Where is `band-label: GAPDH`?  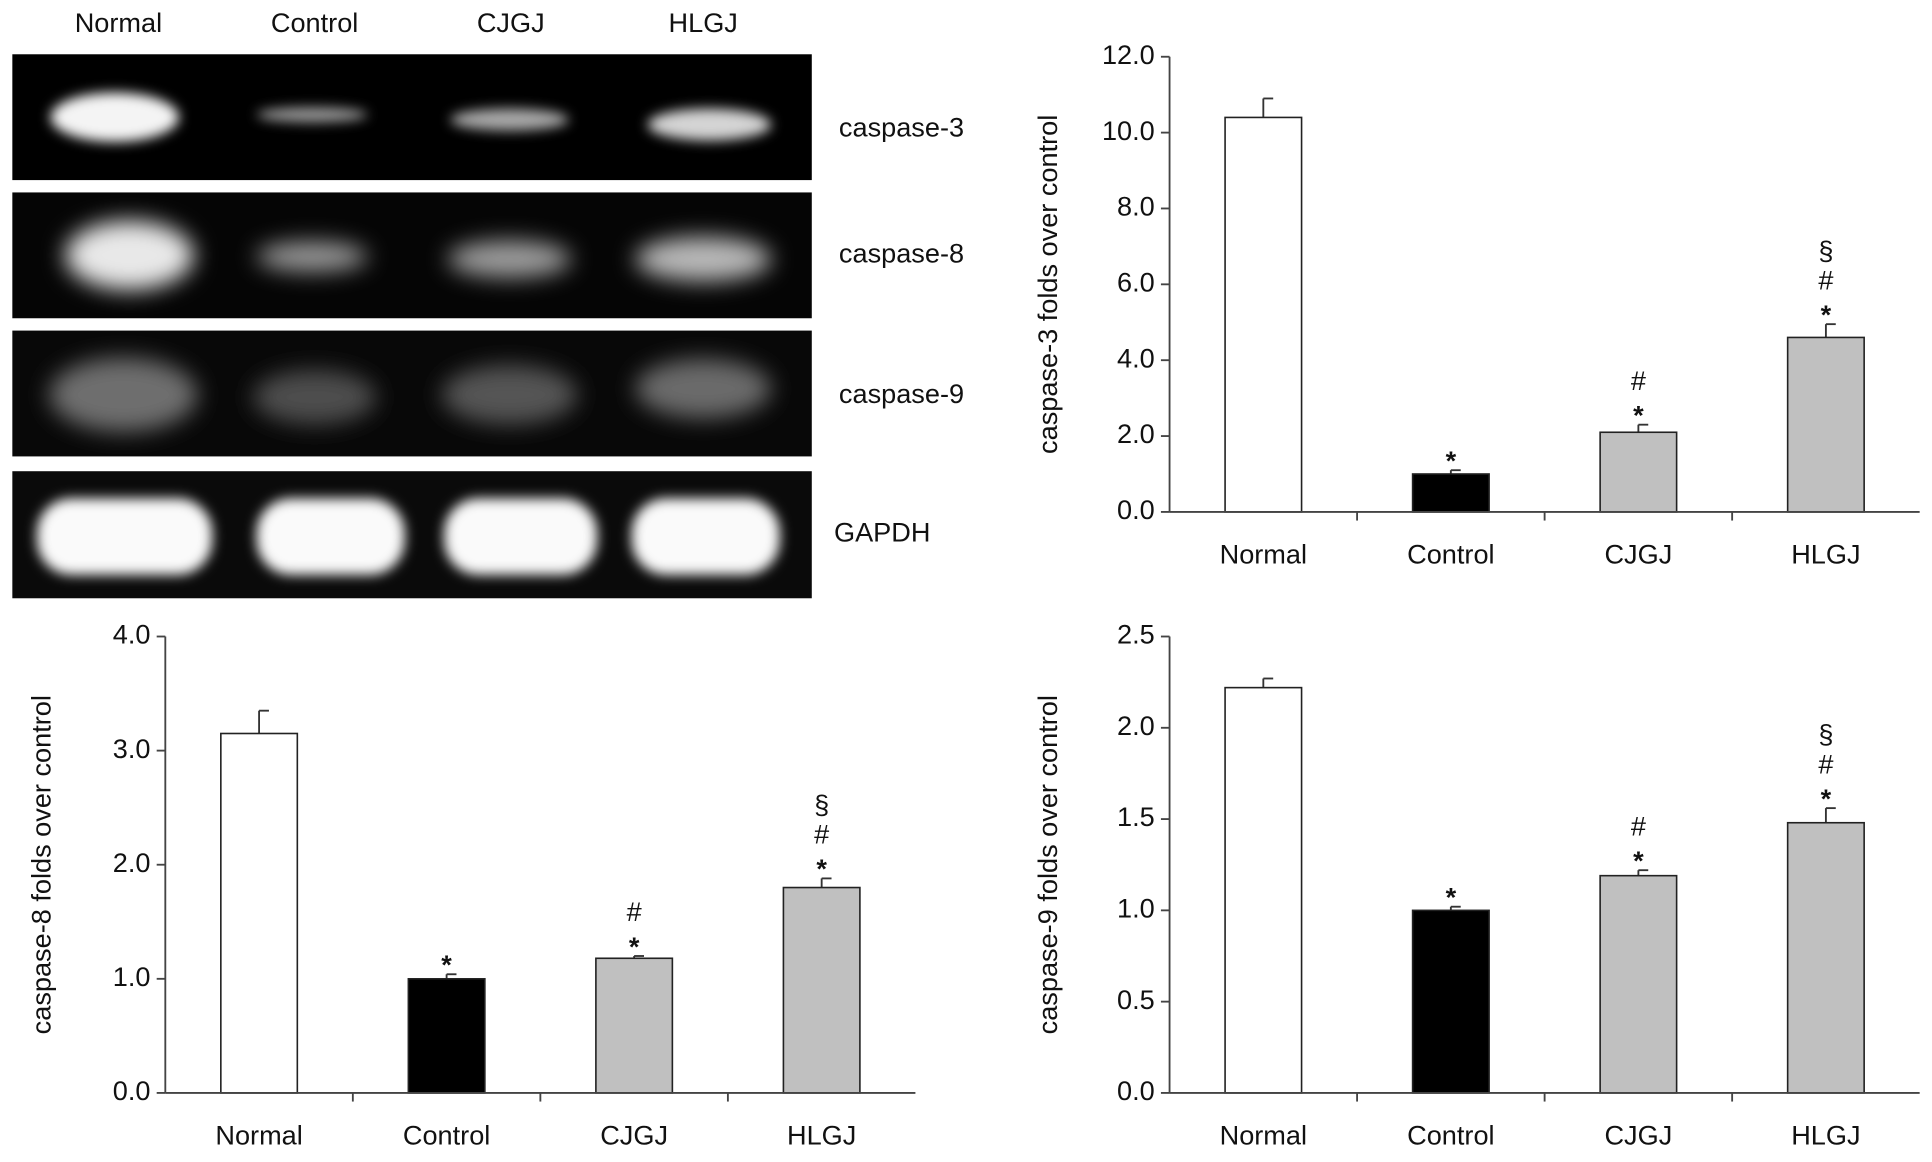
band-label: GAPDH is located at coordinates (882, 531).